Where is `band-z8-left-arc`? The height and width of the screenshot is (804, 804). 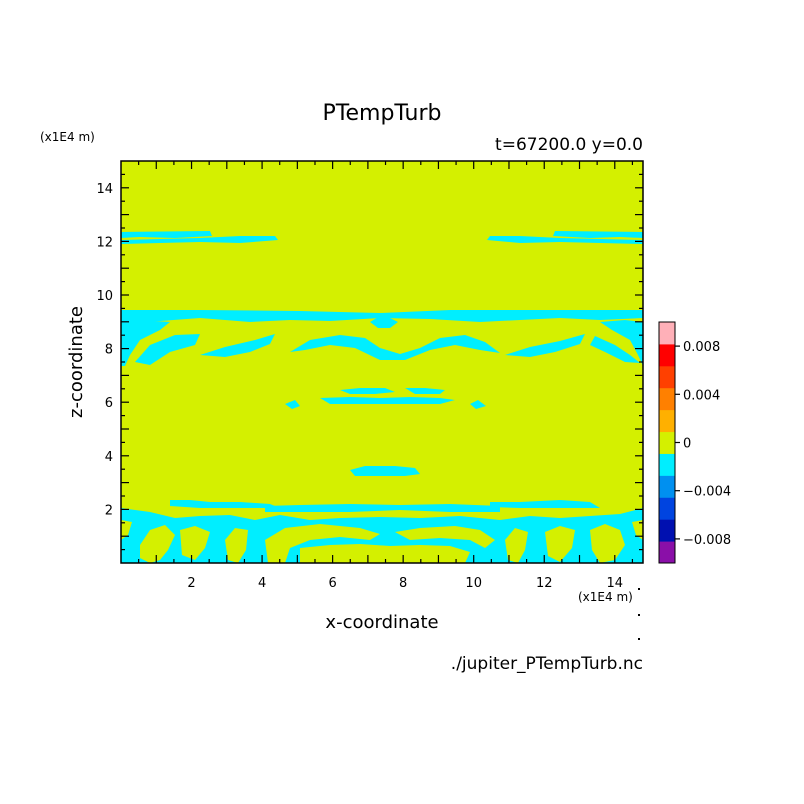
band-z8-left-arc is located at coordinates (145, 343).